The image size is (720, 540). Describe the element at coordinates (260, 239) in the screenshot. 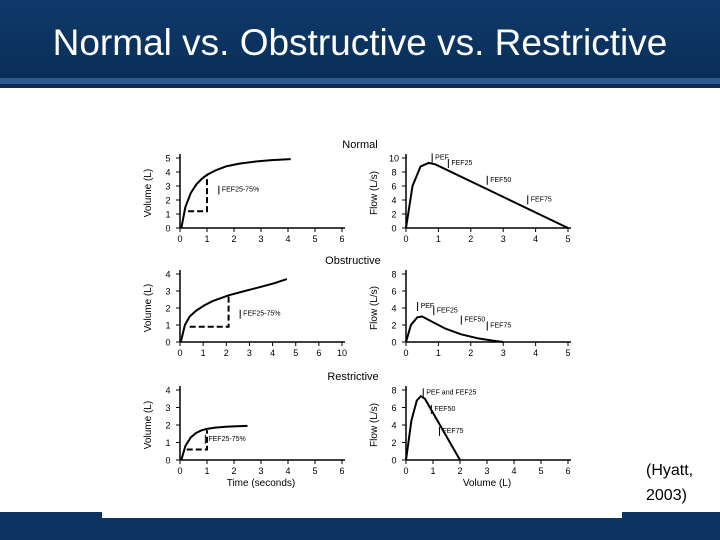

I see `normal-volume-time-x-tick-label: 3` at that location.